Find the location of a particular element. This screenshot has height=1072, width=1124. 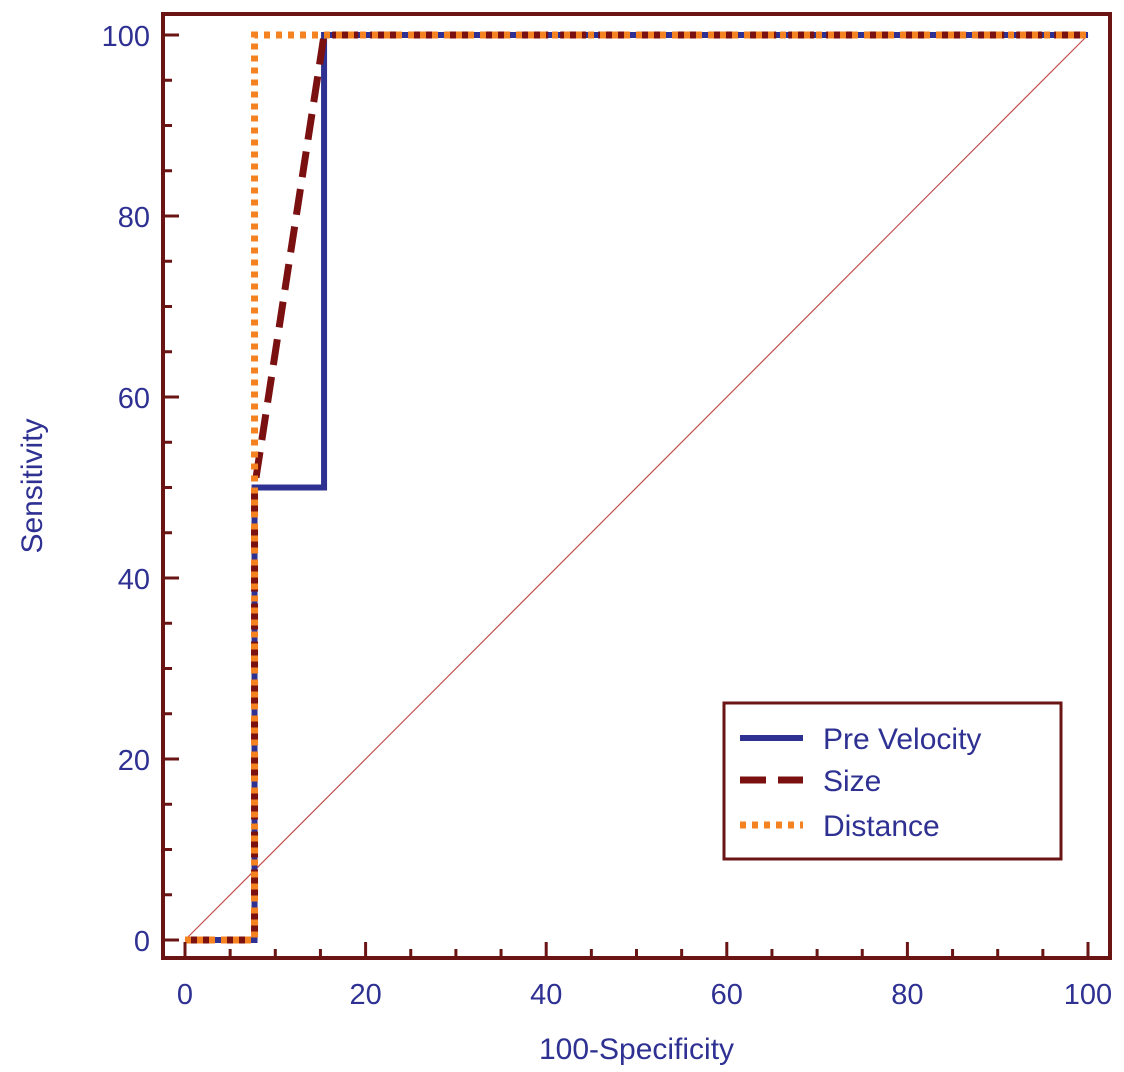

x-tick-label: 40 is located at coordinates (546, 995).